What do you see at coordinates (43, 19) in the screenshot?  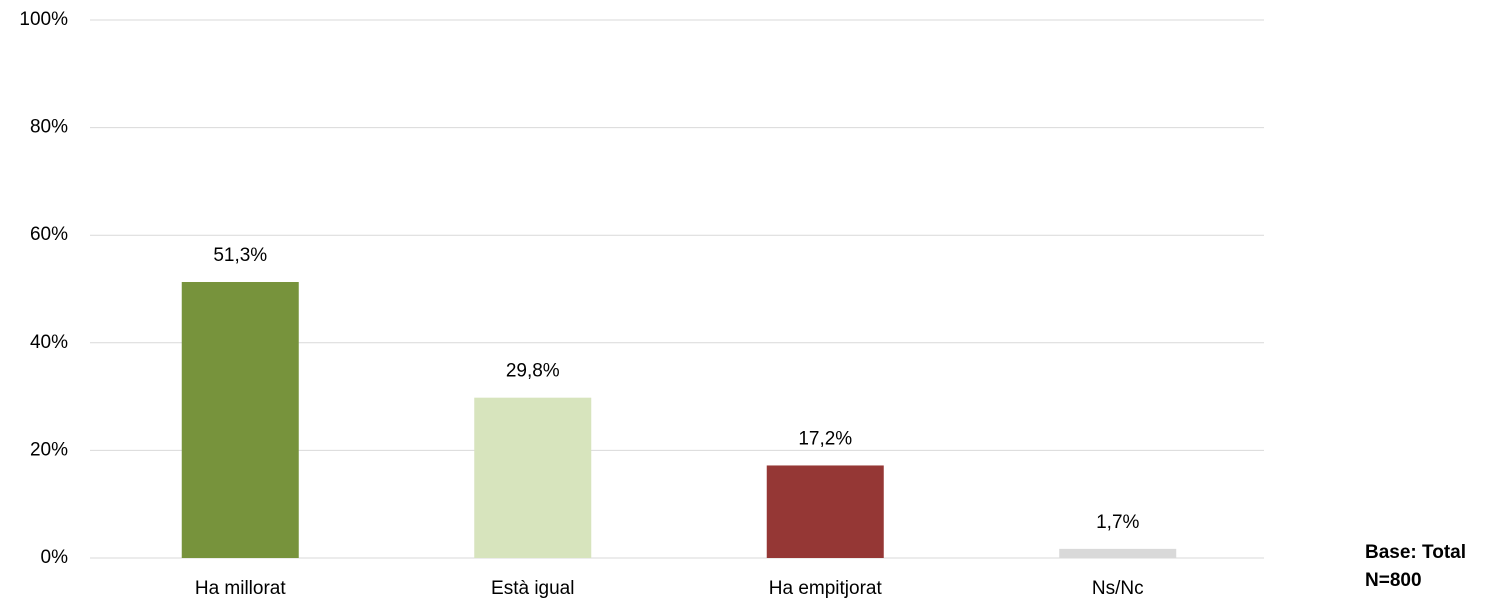 I see `y-tick-label: 100%` at bounding box center [43, 19].